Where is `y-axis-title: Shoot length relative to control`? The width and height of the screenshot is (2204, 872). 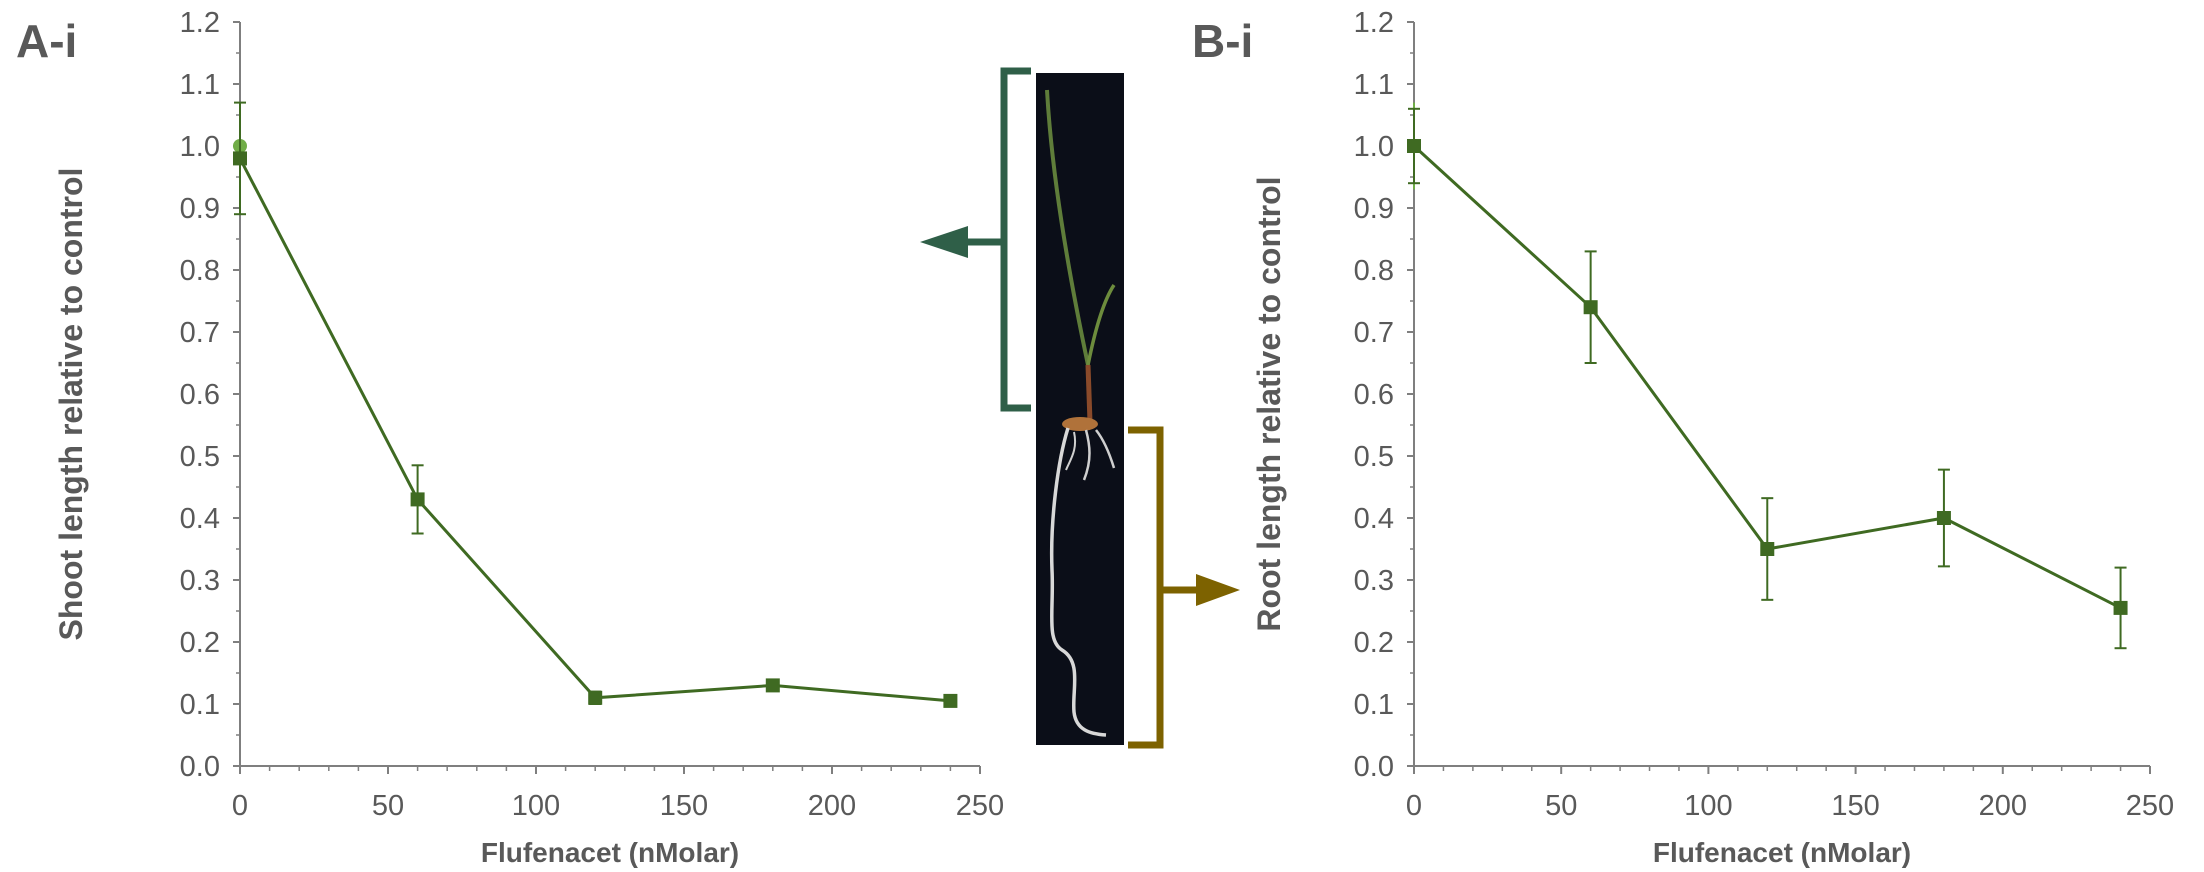
y-axis-title: Shoot length relative to control is located at coordinates (71, 404).